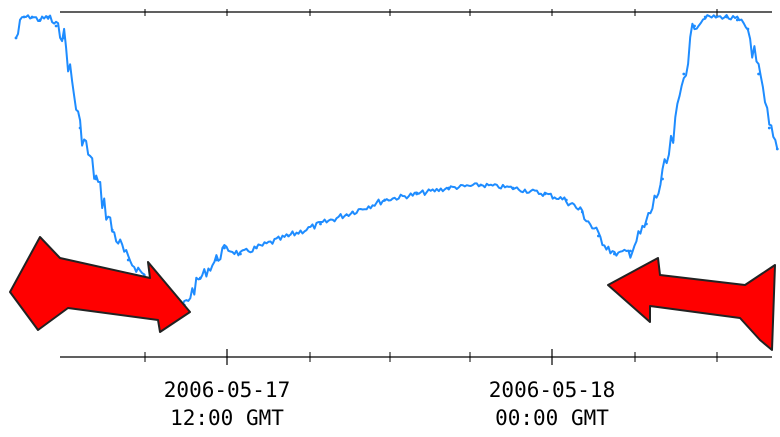 Image resolution: width=780 pixels, height=437 pixels. I want to click on bottom-axis, so click(416, 357).